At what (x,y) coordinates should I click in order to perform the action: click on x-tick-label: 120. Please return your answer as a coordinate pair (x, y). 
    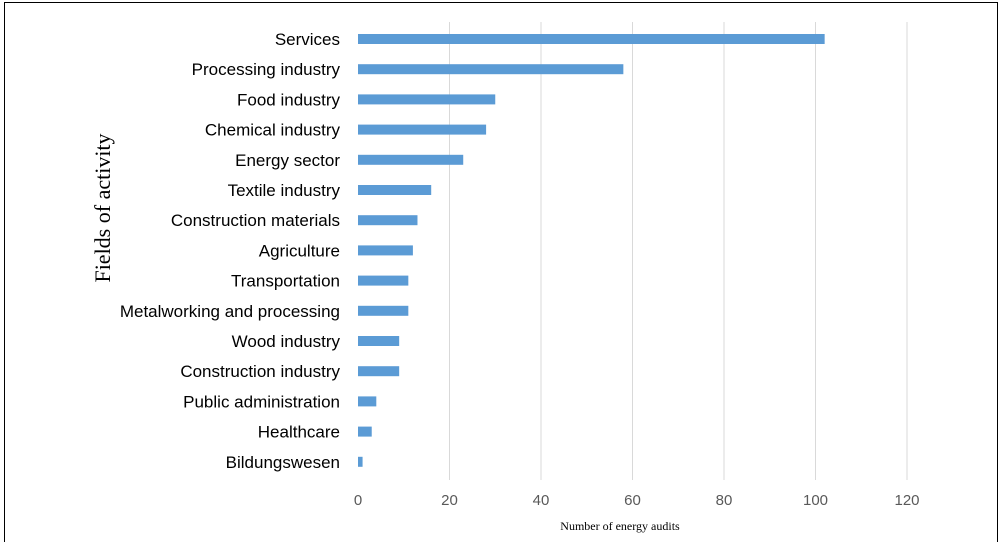
    Looking at the image, I should click on (906, 500).